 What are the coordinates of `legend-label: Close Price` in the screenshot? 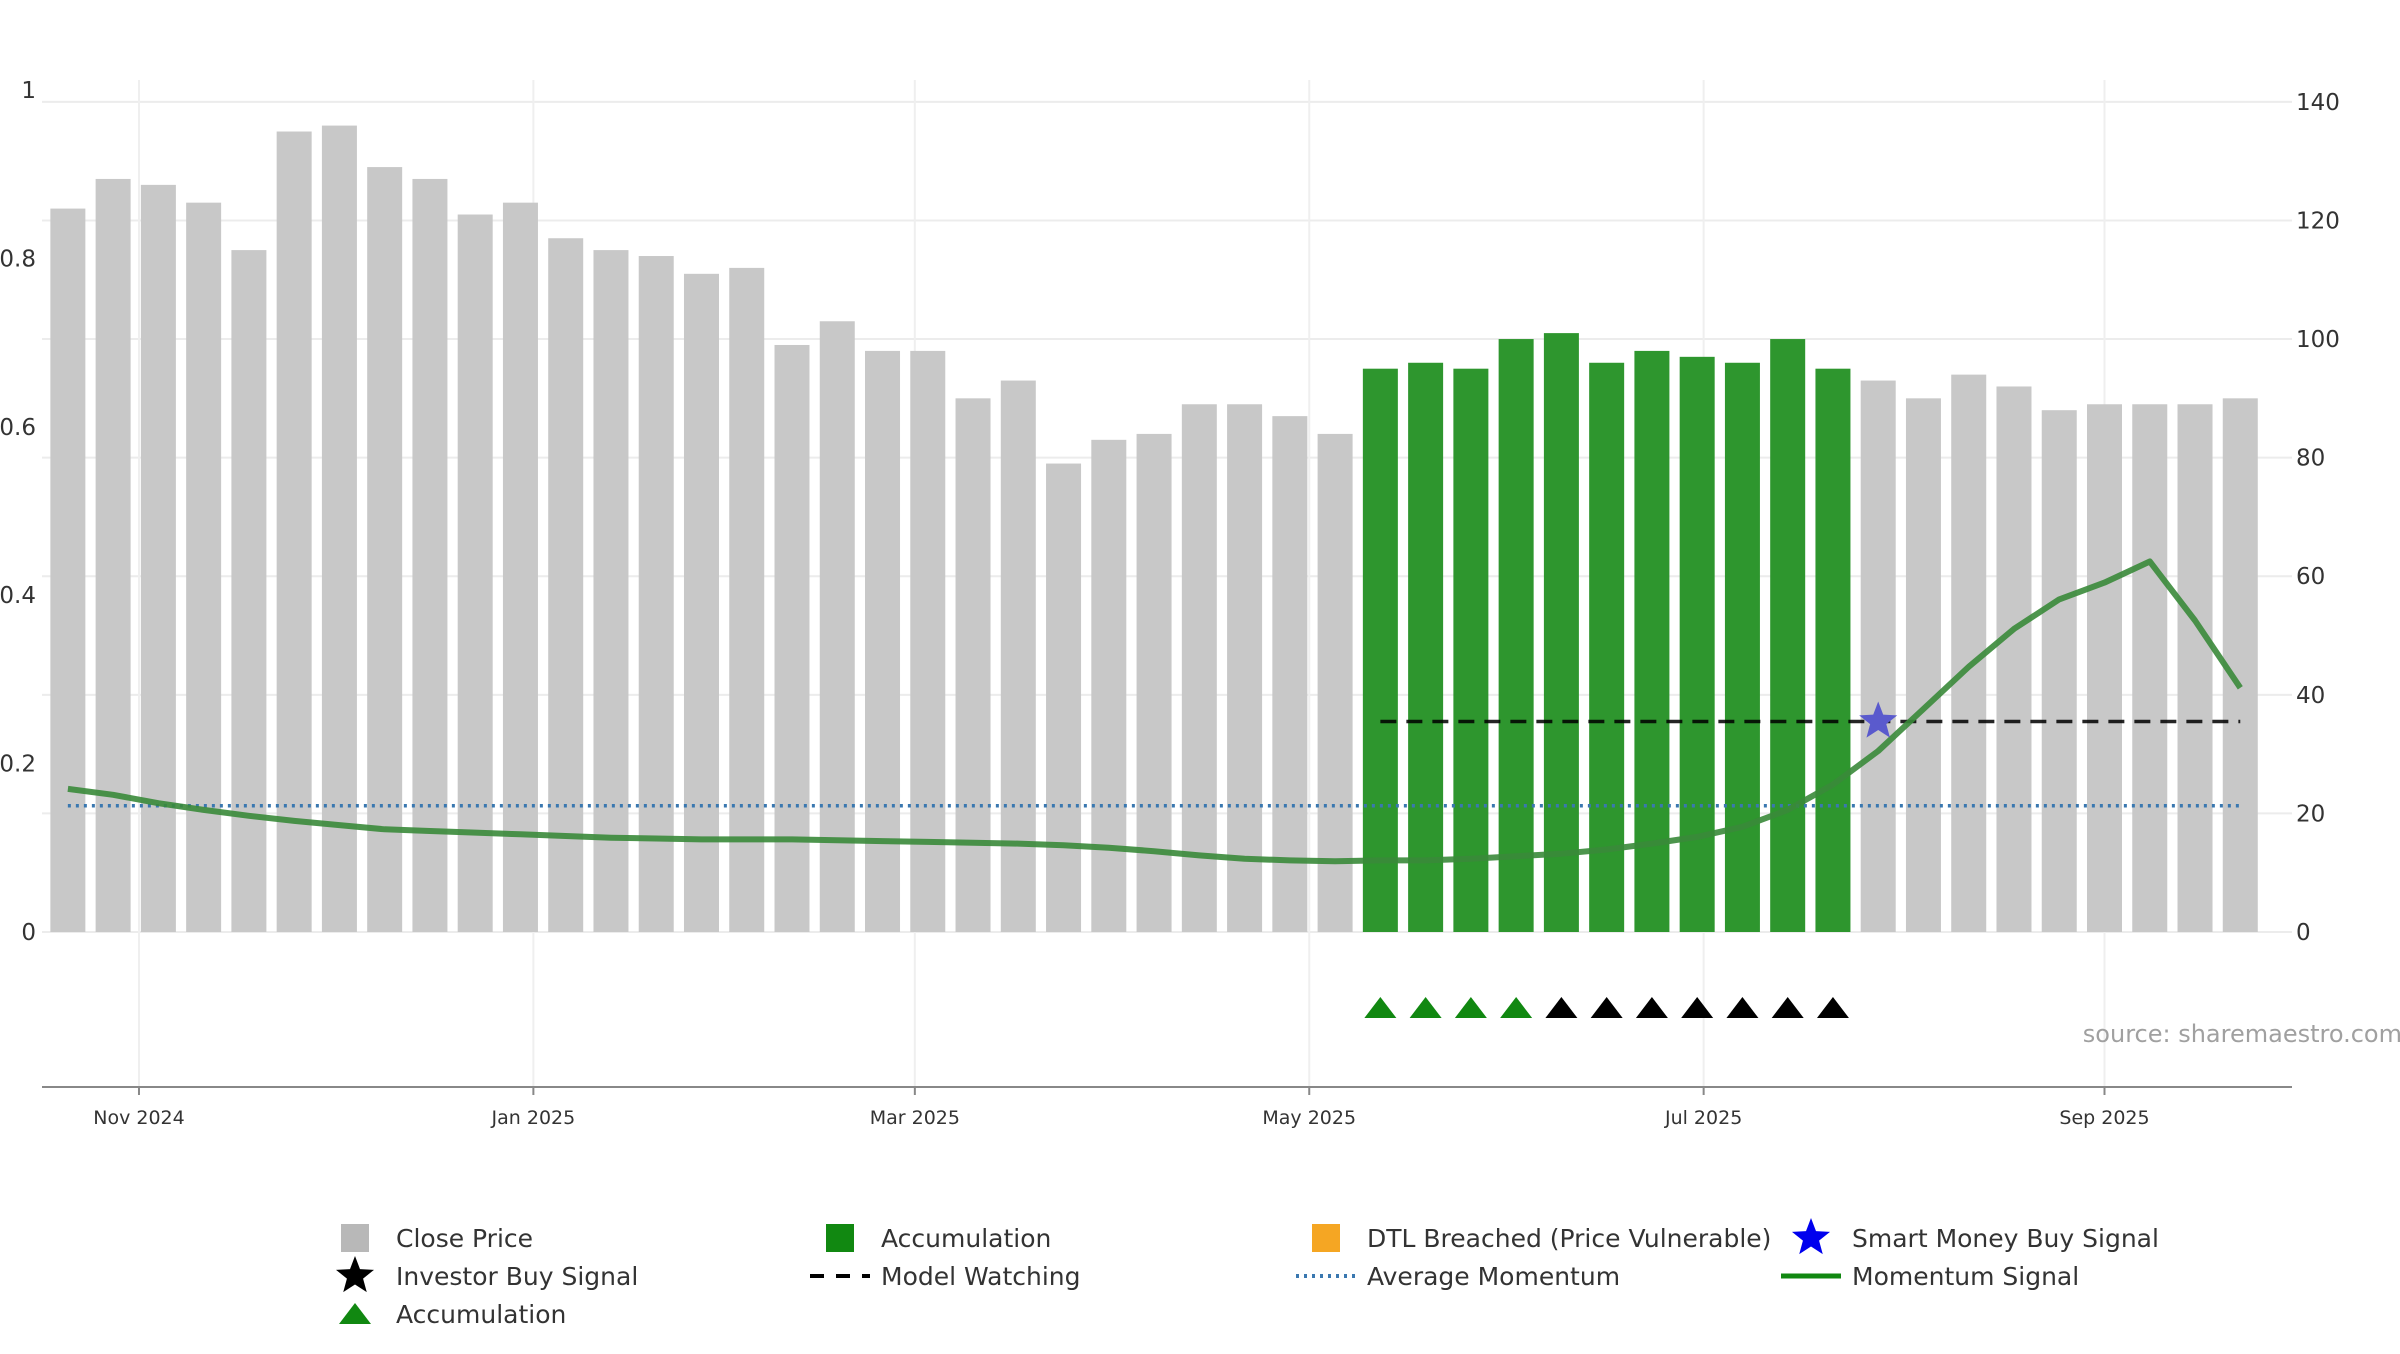 It's located at (464, 1238).